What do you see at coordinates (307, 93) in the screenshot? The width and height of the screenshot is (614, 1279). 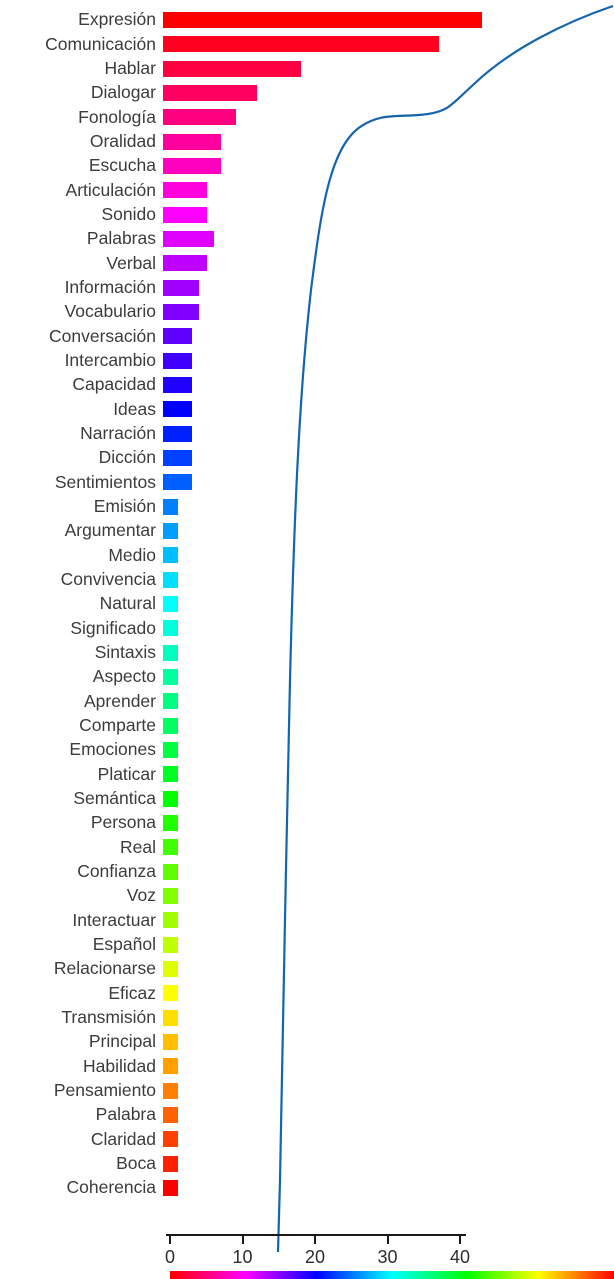 I see `chart-row: Dialogar` at bounding box center [307, 93].